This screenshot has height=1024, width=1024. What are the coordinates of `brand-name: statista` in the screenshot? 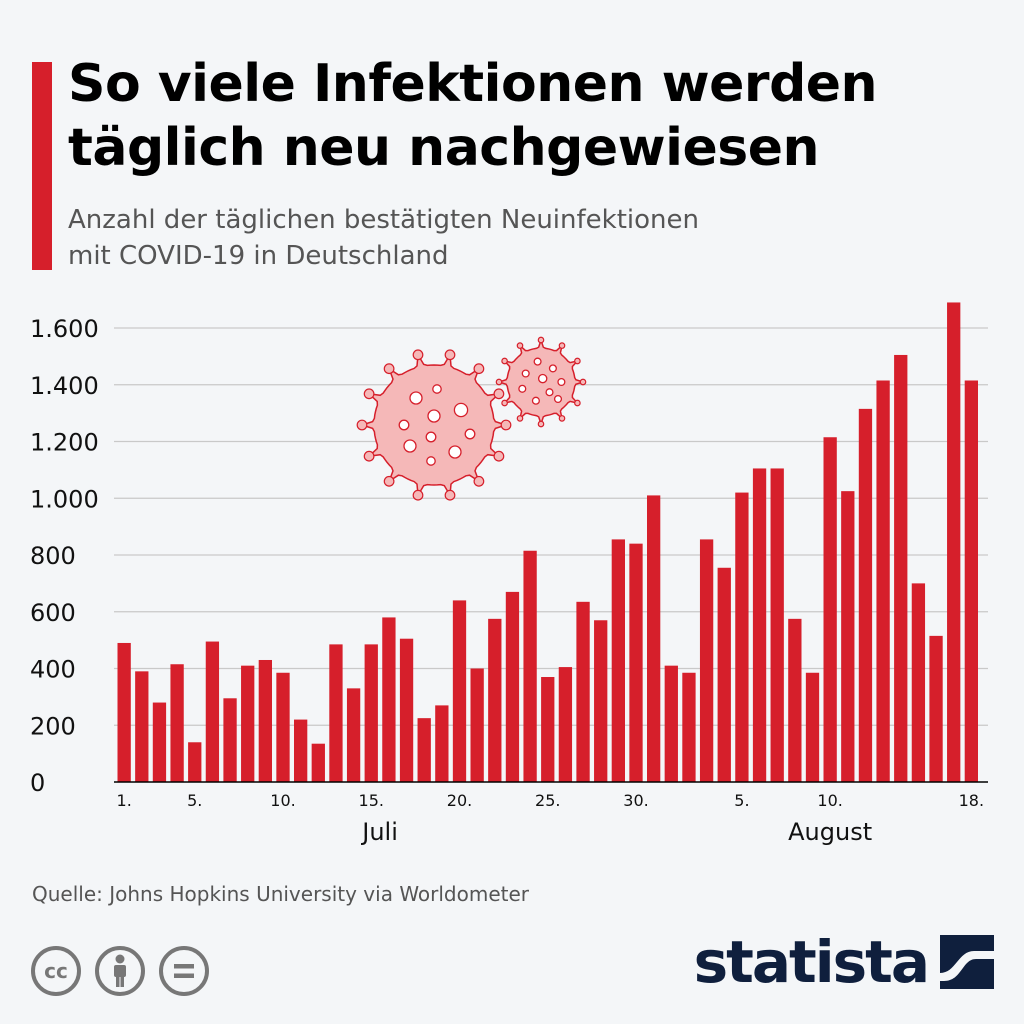 It's located at (811, 962).